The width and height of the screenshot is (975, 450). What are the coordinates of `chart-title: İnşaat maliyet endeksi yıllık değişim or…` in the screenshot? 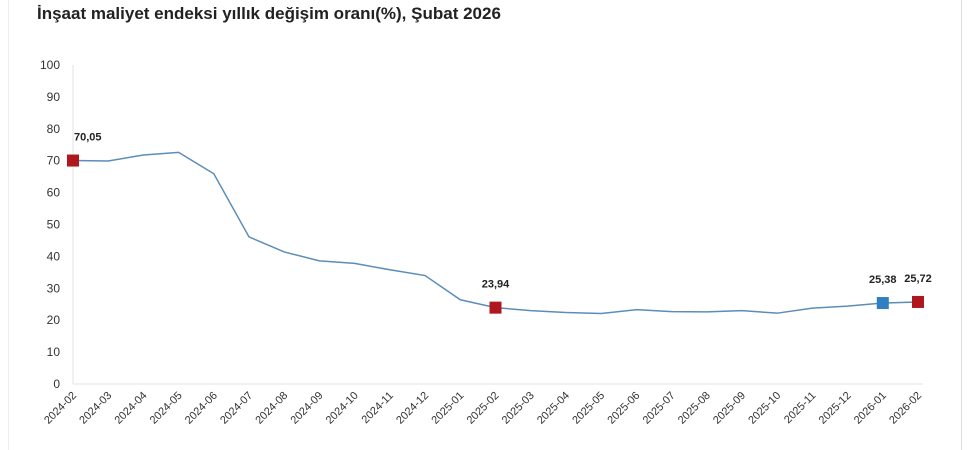 It's located at (269, 13).